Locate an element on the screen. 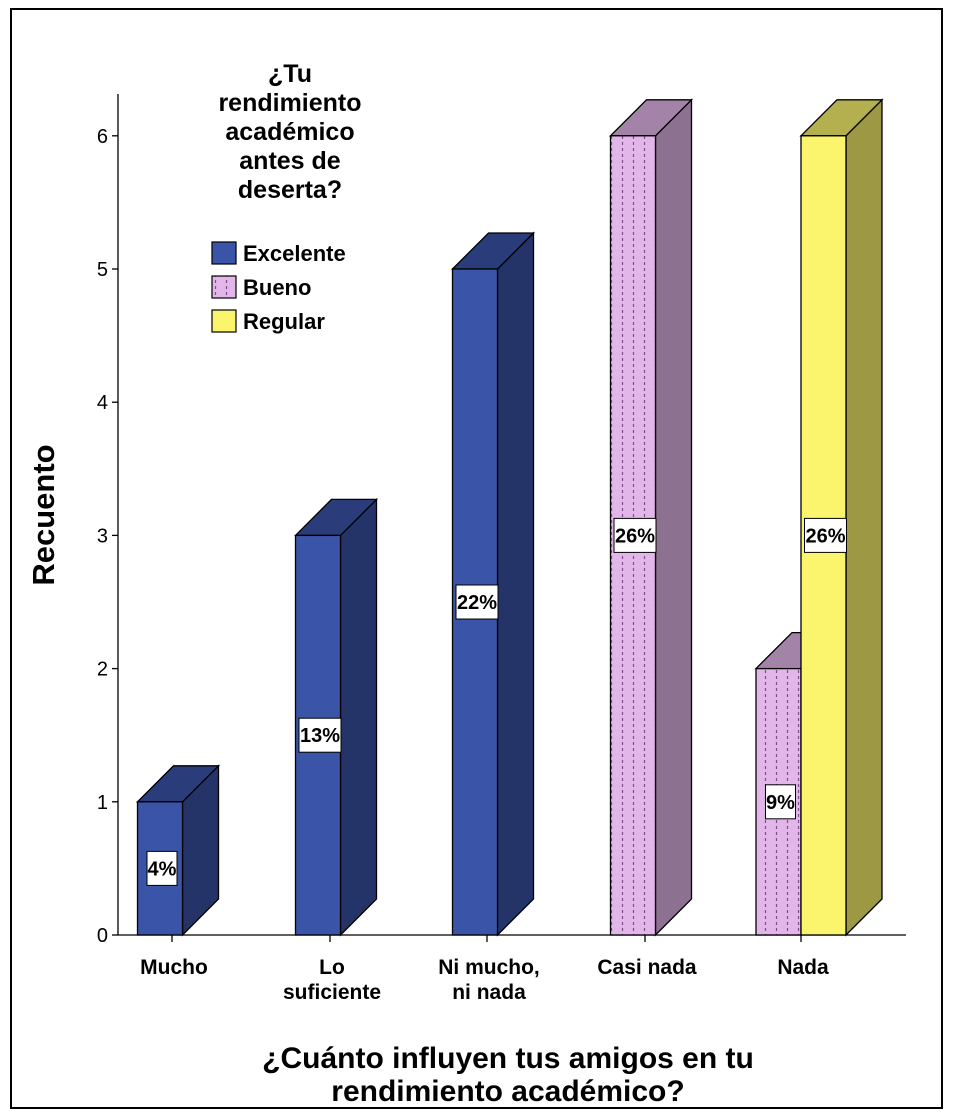 This screenshot has height=1112, width=955. legend-title-line: académico is located at coordinates (289, 132).